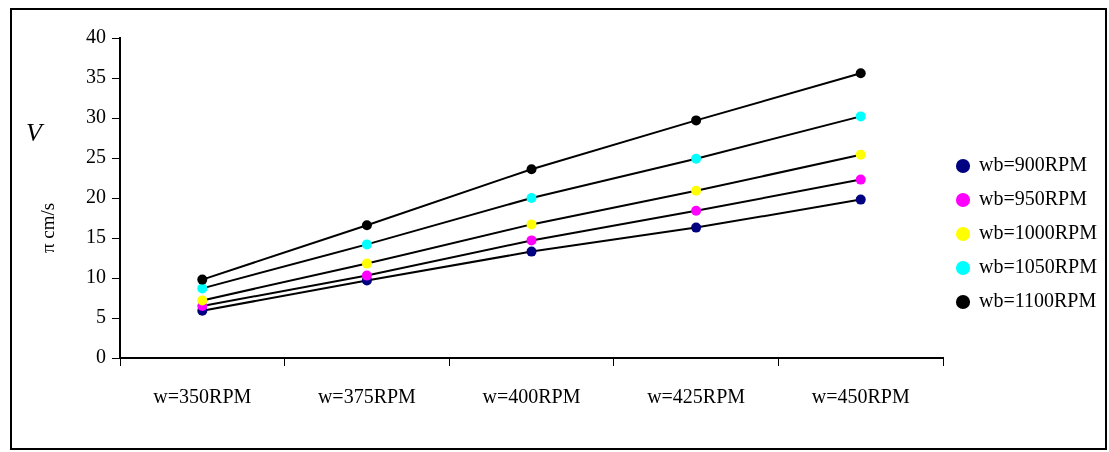 The width and height of the screenshot is (1109, 452). Describe the element at coordinates (96, 156) in the screenshot. I see `y-tick-label: 25` at that location.